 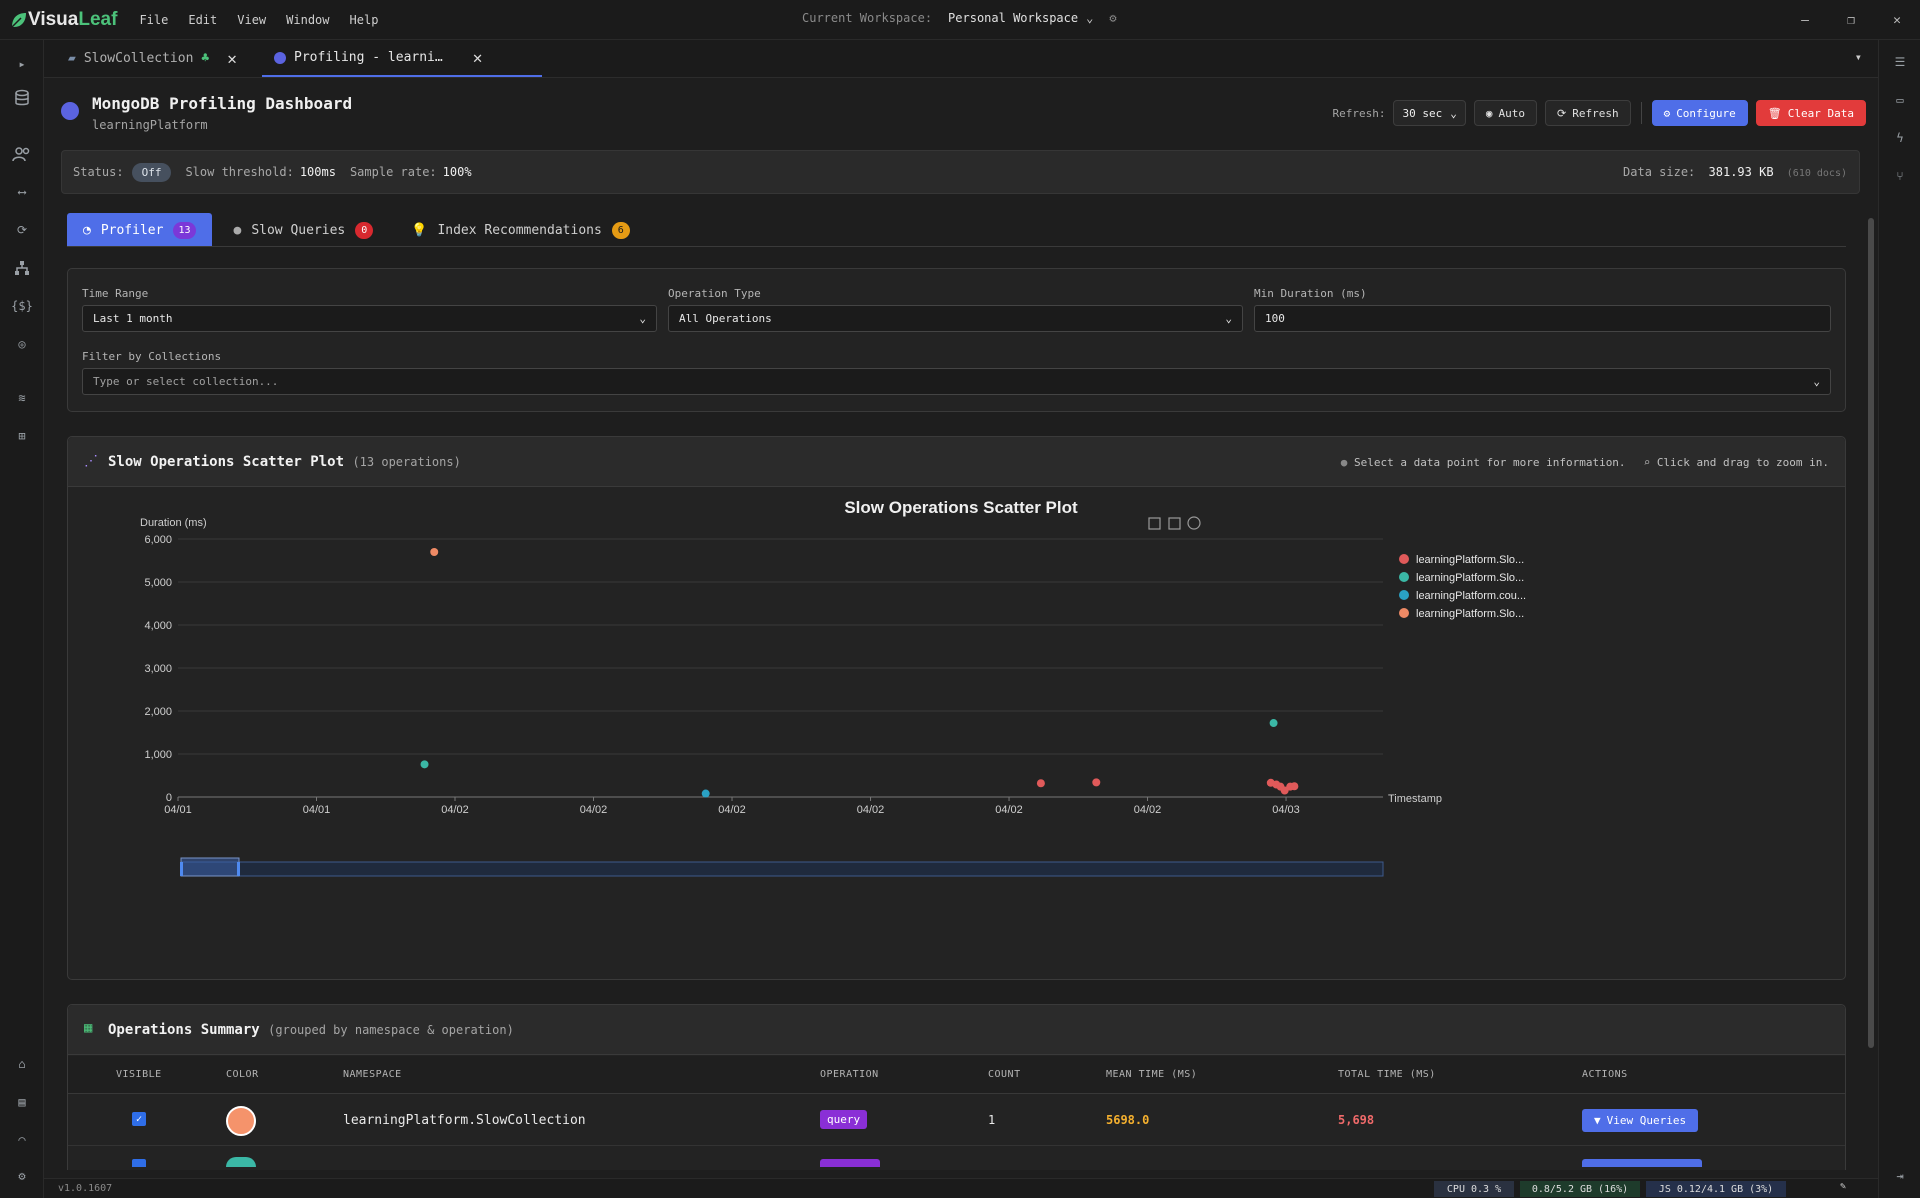 I want to click on view-queries-button, so click(x=1642, y=1163).